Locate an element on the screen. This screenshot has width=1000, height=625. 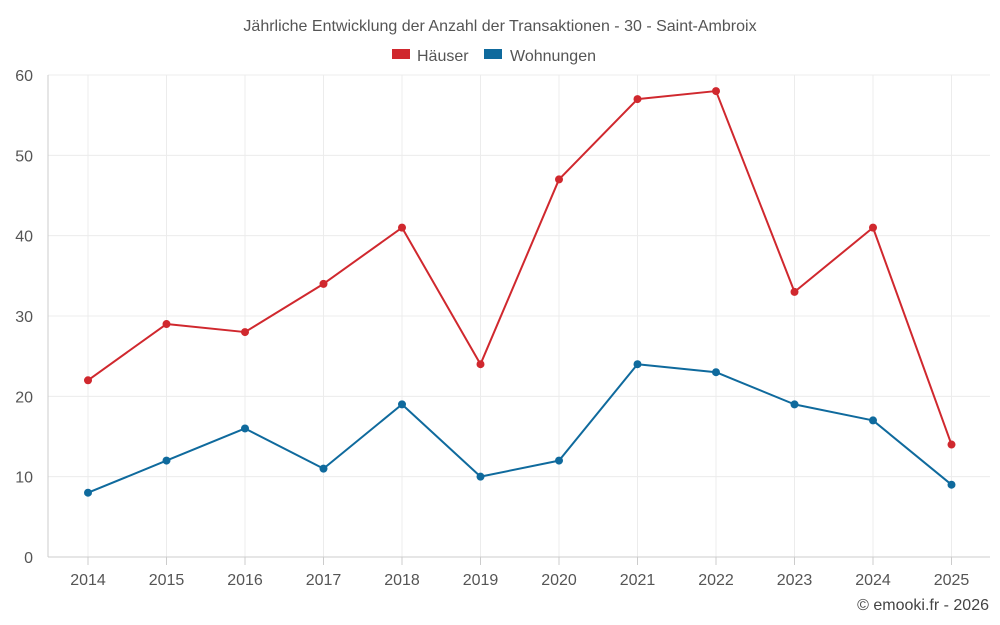
data-point-wohnungen: Wohnungen 2015: 12 is located at coordinates (166, 460).